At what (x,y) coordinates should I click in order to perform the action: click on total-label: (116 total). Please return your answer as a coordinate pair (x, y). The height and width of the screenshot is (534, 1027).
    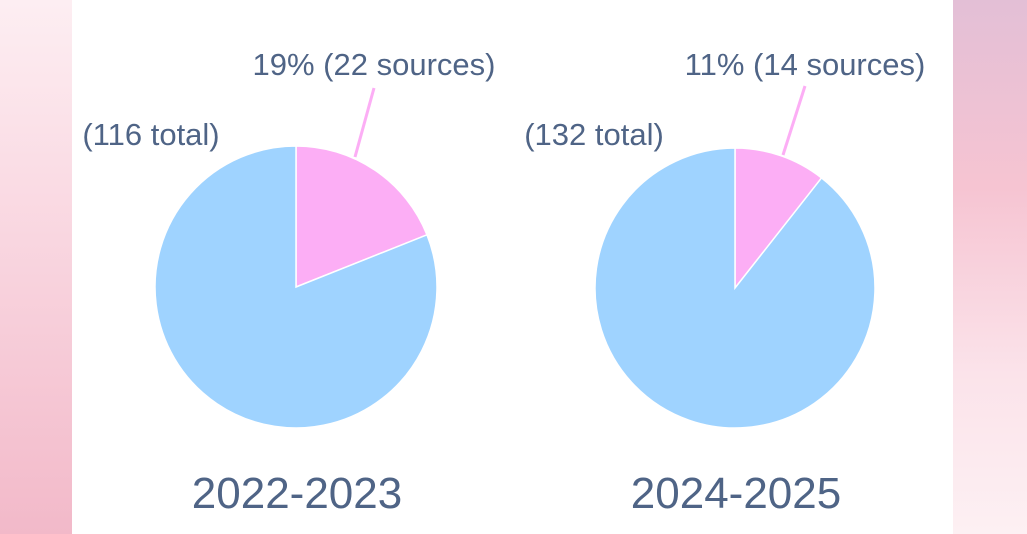
    Looking at the image, I should click on (150, 134).